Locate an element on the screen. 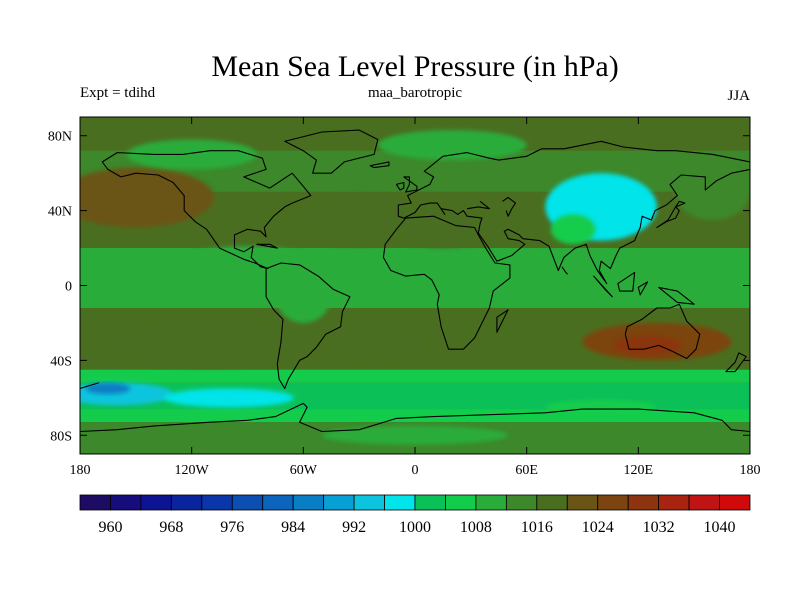  colorbar-label: 1024 is located at coordinates (598, 527).